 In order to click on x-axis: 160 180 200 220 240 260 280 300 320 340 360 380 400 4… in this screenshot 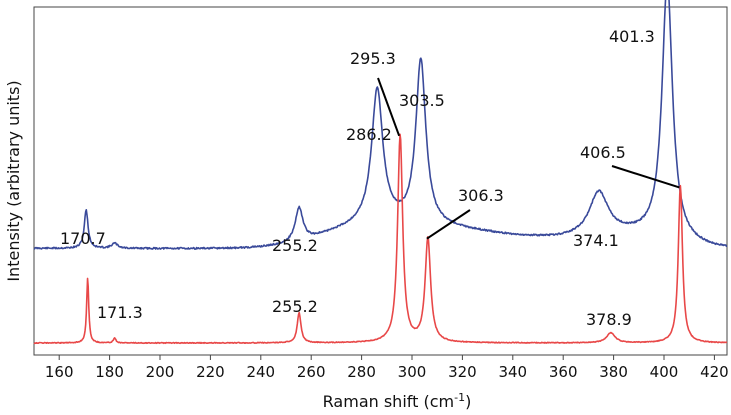, I will do `click(387, 368)`.